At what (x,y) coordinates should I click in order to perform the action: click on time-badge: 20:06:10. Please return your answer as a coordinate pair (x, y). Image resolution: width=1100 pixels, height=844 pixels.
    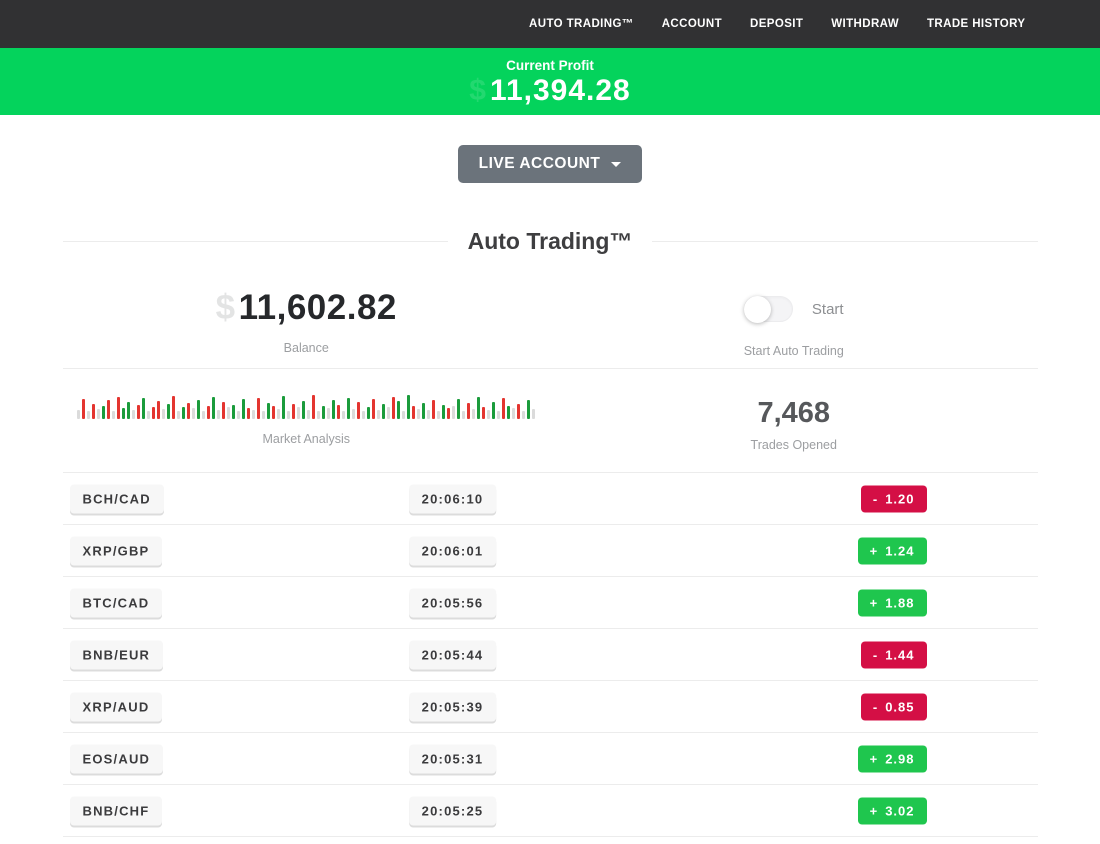
    Looking at the image, I should click on (452, 498).